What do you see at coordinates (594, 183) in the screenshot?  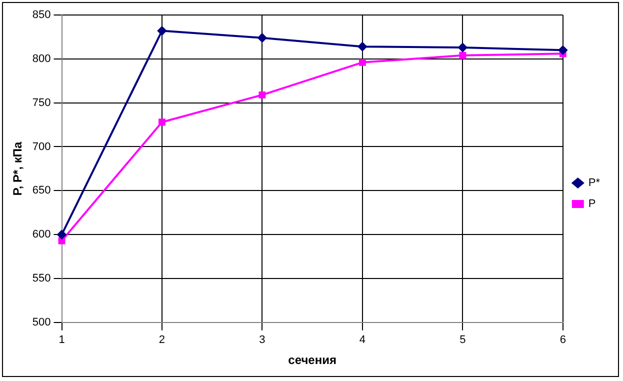 I see `legend-label: P*` at bounding box center [594, 183].